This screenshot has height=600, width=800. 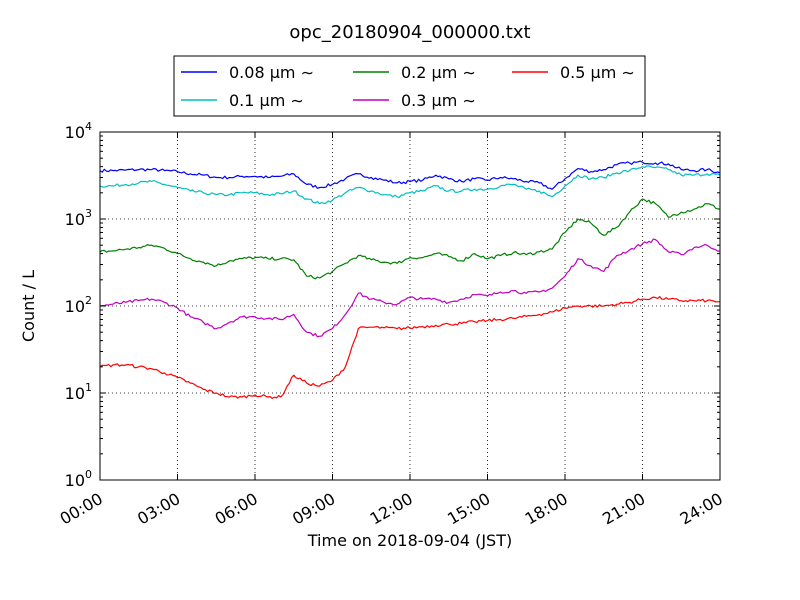 I want to click on legend-entry: 0.3 μm ∼, so click(x=414, y=100).